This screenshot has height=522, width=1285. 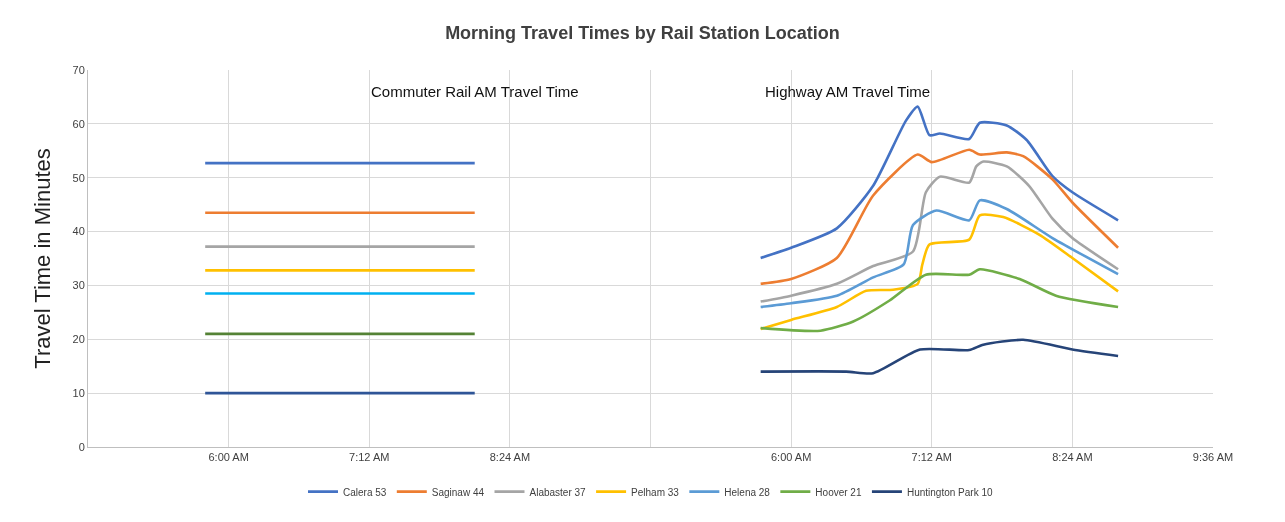 What do you see at coordinates (78, 69) in the screenshot?
I see `y-tick-label: 70` at bounding box center [78, 69].